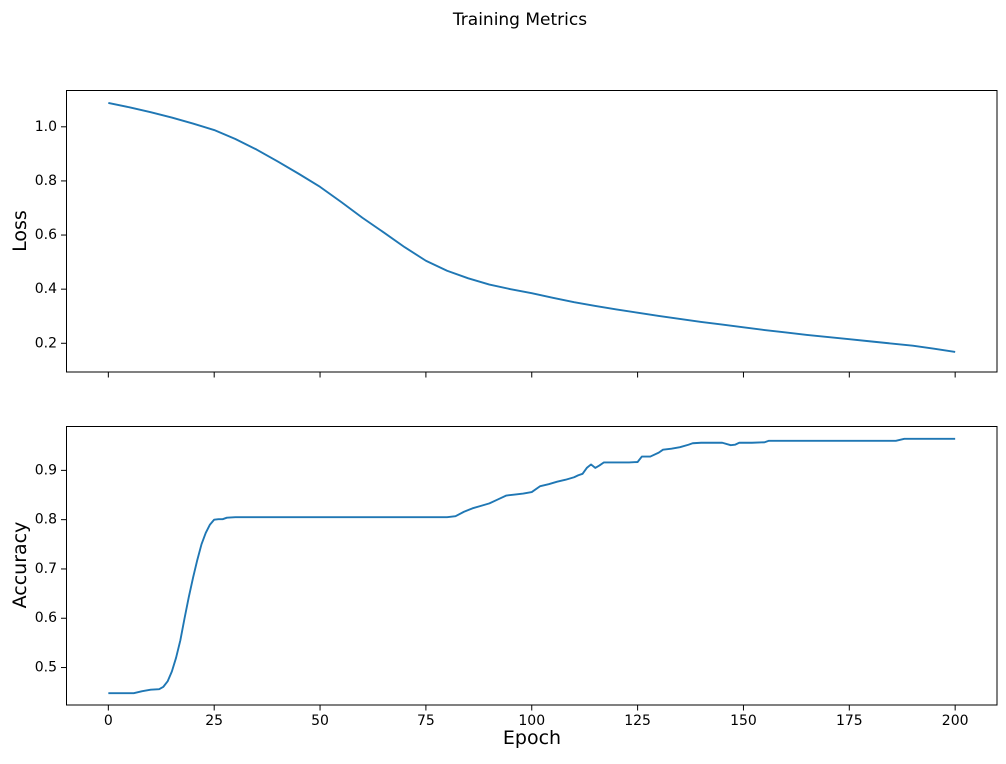  Describe the element at coordinates (46, 470) in the screenshot. I see `y-tick-label: 0.9` at that location.